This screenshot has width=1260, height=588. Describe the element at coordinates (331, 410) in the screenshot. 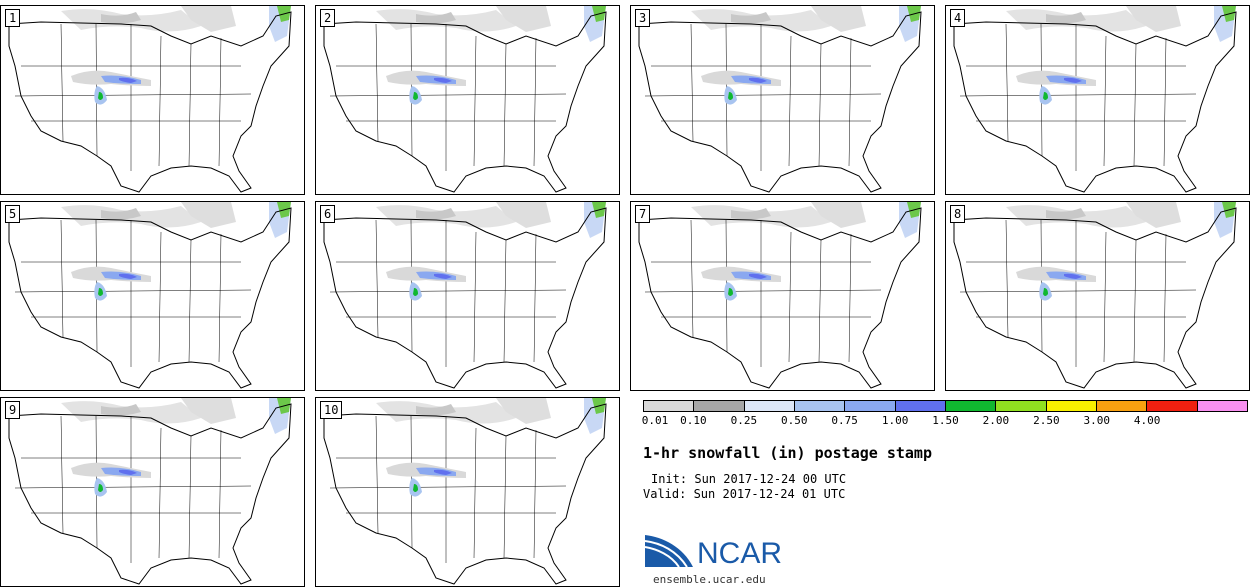

I see `panel-number: 10` at that location.